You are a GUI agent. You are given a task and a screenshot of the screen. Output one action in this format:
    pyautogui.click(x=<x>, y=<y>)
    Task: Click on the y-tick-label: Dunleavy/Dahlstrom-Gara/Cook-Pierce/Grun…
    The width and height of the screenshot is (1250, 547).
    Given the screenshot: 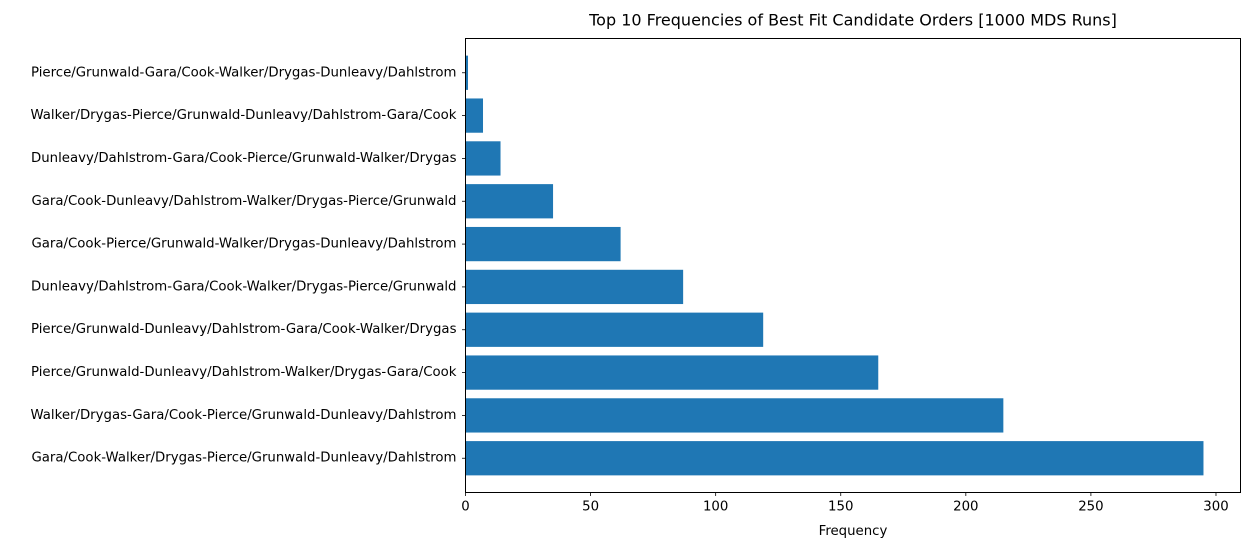 What is the action you would take?
    pyautogui.click(x=244, y=158)
    